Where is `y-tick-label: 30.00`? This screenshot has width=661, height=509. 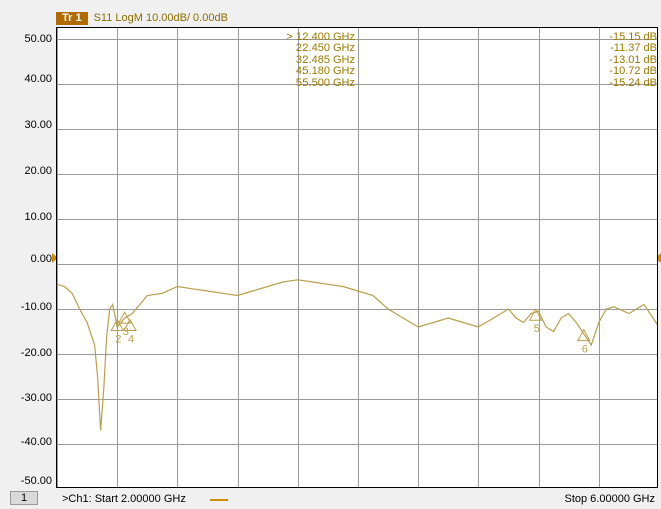 y-tick-label: 30.00 is located at coordinates (38, 125).